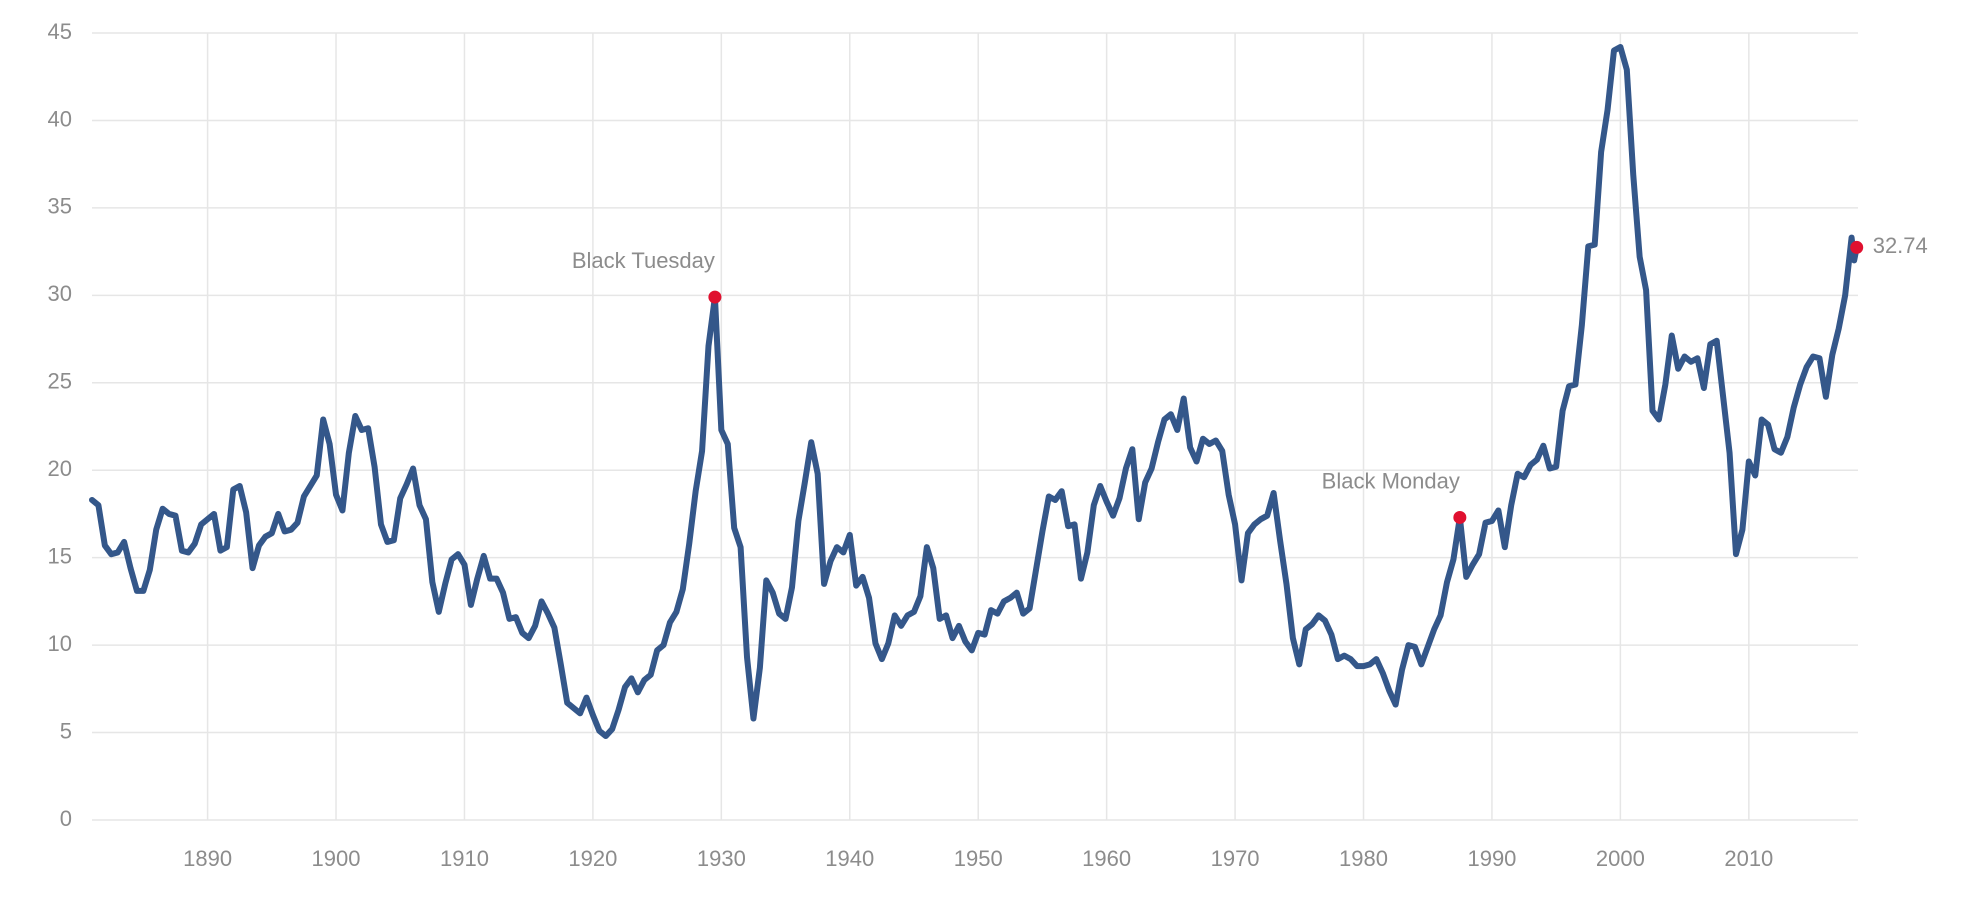 This screenshot has height=922, width=1971. What do you see at coordinates (60, 468) in the screenshot?
I see `y-tick-label: 20` at bounding box center [60, 468].